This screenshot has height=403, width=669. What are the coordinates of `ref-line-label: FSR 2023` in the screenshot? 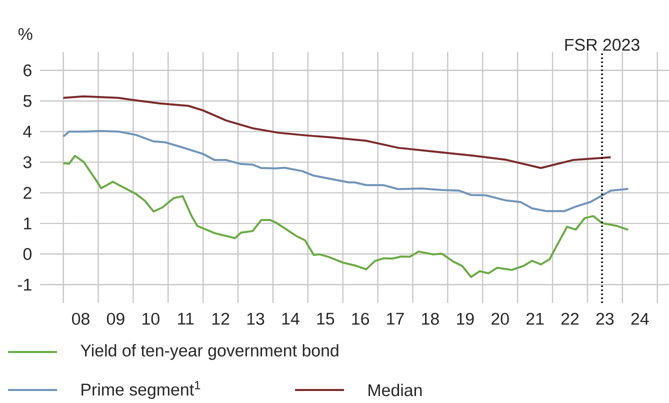 It's located at (602, 44).